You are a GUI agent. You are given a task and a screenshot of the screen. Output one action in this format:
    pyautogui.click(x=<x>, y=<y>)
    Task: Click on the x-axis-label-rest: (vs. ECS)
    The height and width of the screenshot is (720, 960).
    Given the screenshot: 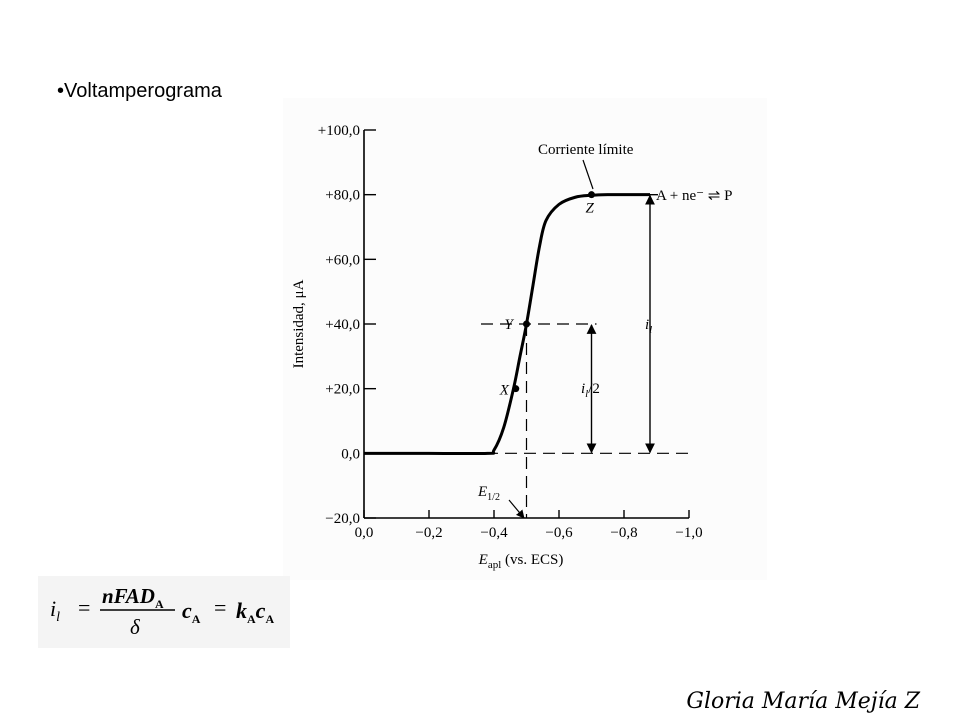 What is the action you would take?
    pyautogui.click(x=532, y=560)
    